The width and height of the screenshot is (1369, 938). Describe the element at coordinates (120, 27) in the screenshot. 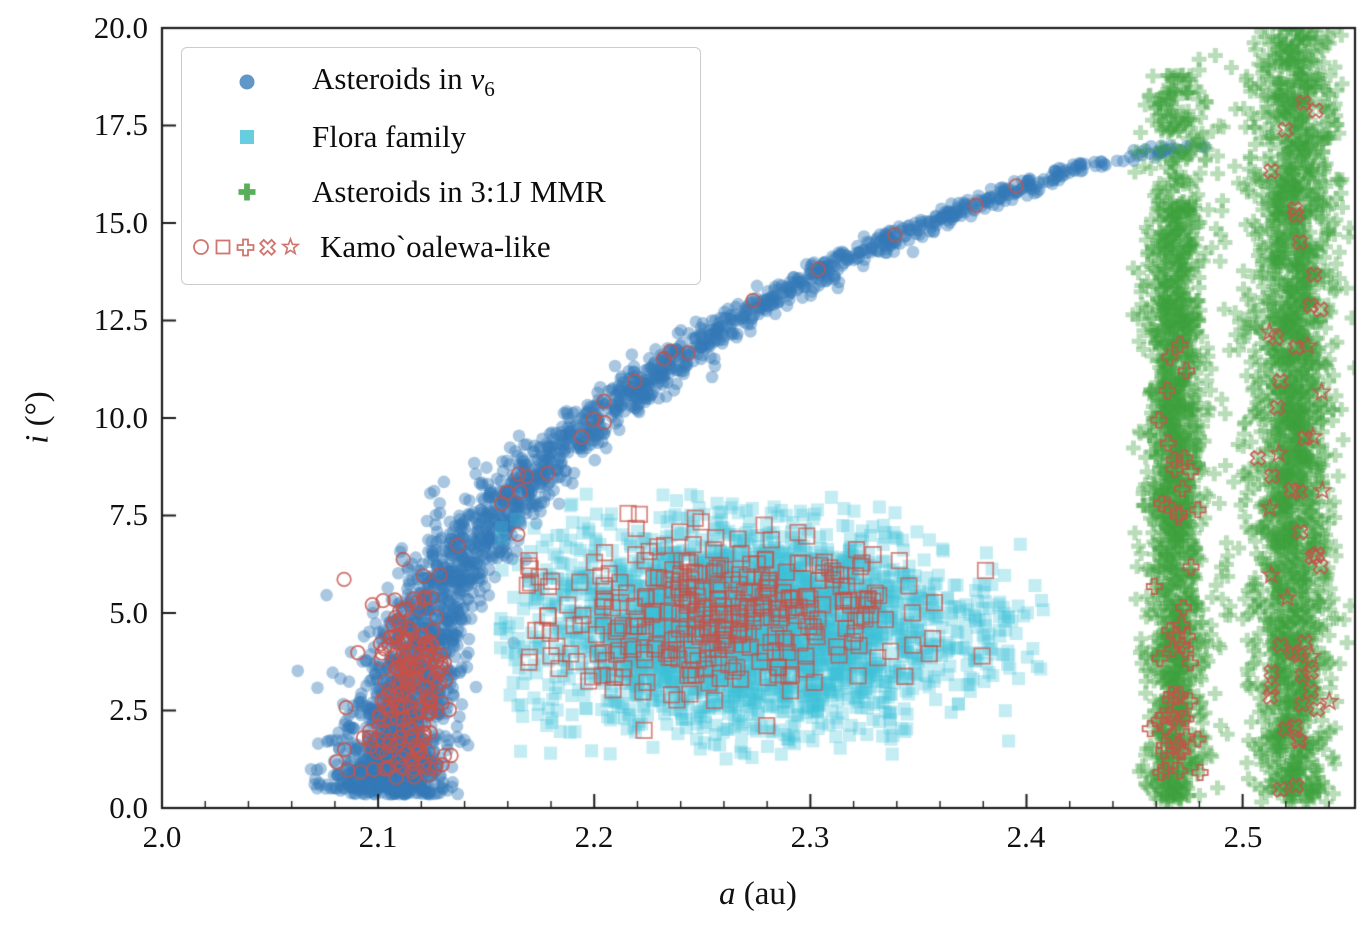

I see `y-tick-label: 20.0` at that location.